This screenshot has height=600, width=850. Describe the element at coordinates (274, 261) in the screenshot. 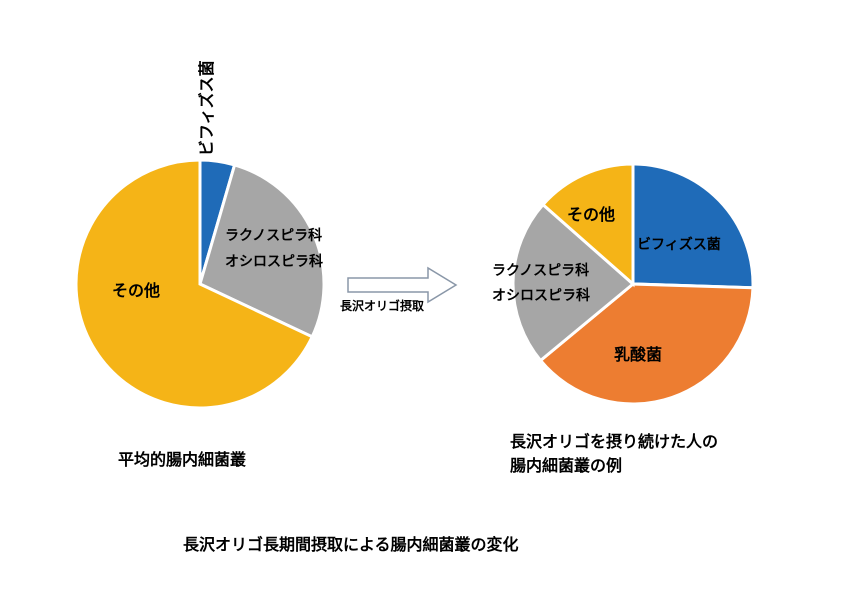

I see `label-lachno-left-line2: オシロスピラ科` at that location.